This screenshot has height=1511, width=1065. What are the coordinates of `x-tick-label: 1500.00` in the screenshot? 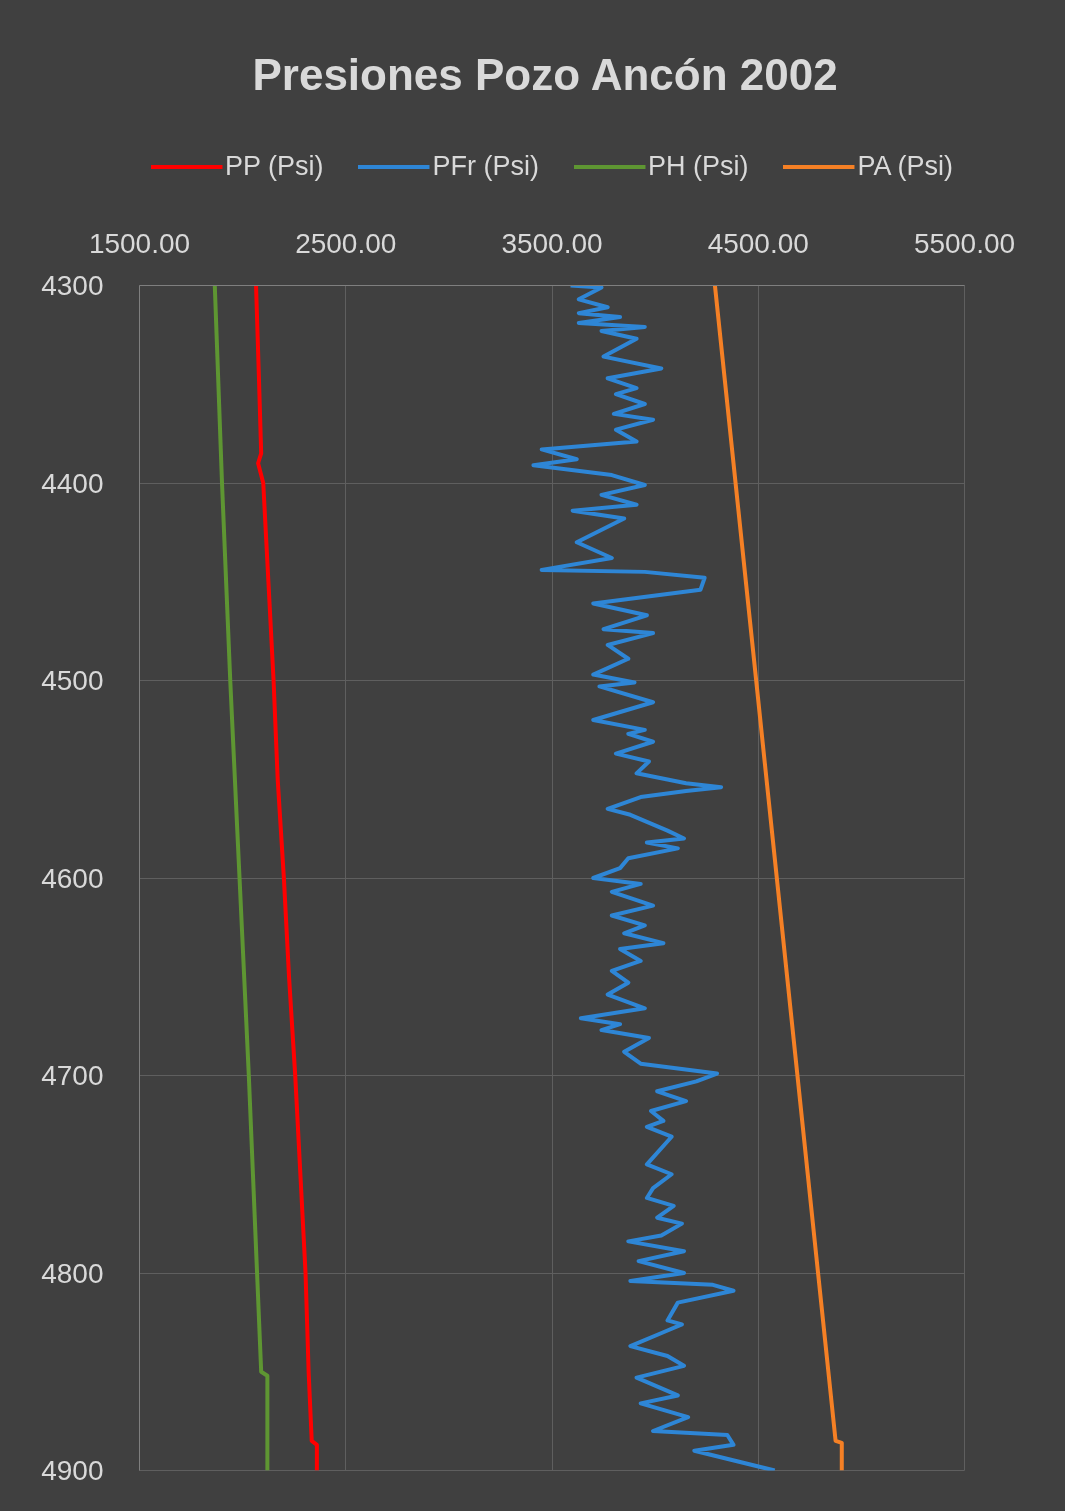 It's located at (139, 243).